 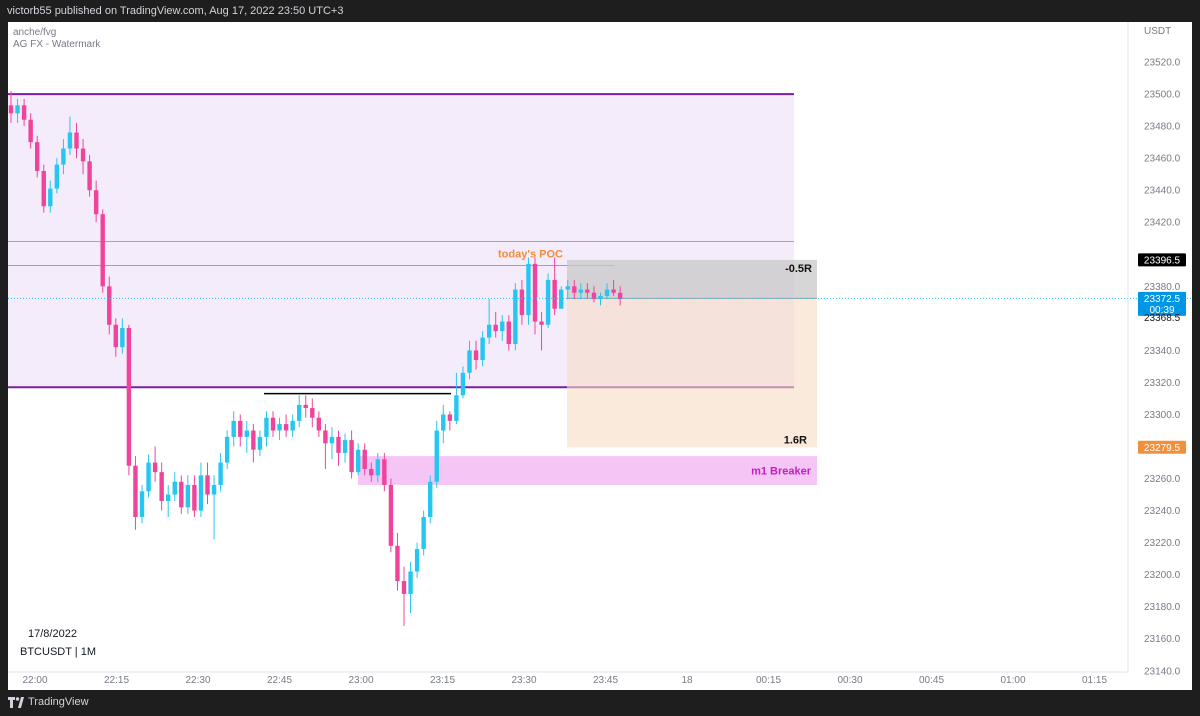 What do you see at coordinates (1094, 680) in the screenshot?
I see `x-tick-label: 01:15` at bounding box center [1094, 680].